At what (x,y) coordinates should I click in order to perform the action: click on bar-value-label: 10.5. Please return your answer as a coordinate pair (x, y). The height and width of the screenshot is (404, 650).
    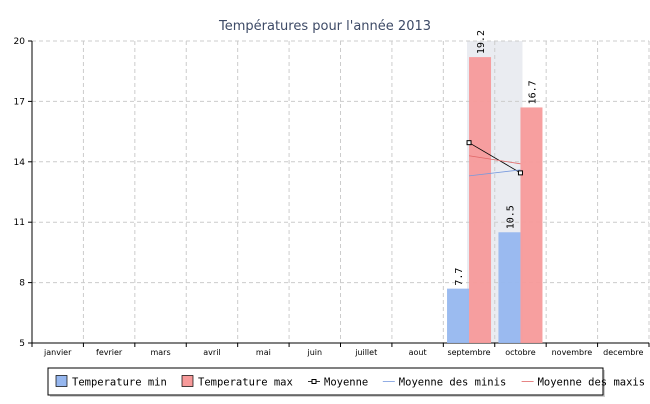
    Looking at the image, I should click on (510, 217).